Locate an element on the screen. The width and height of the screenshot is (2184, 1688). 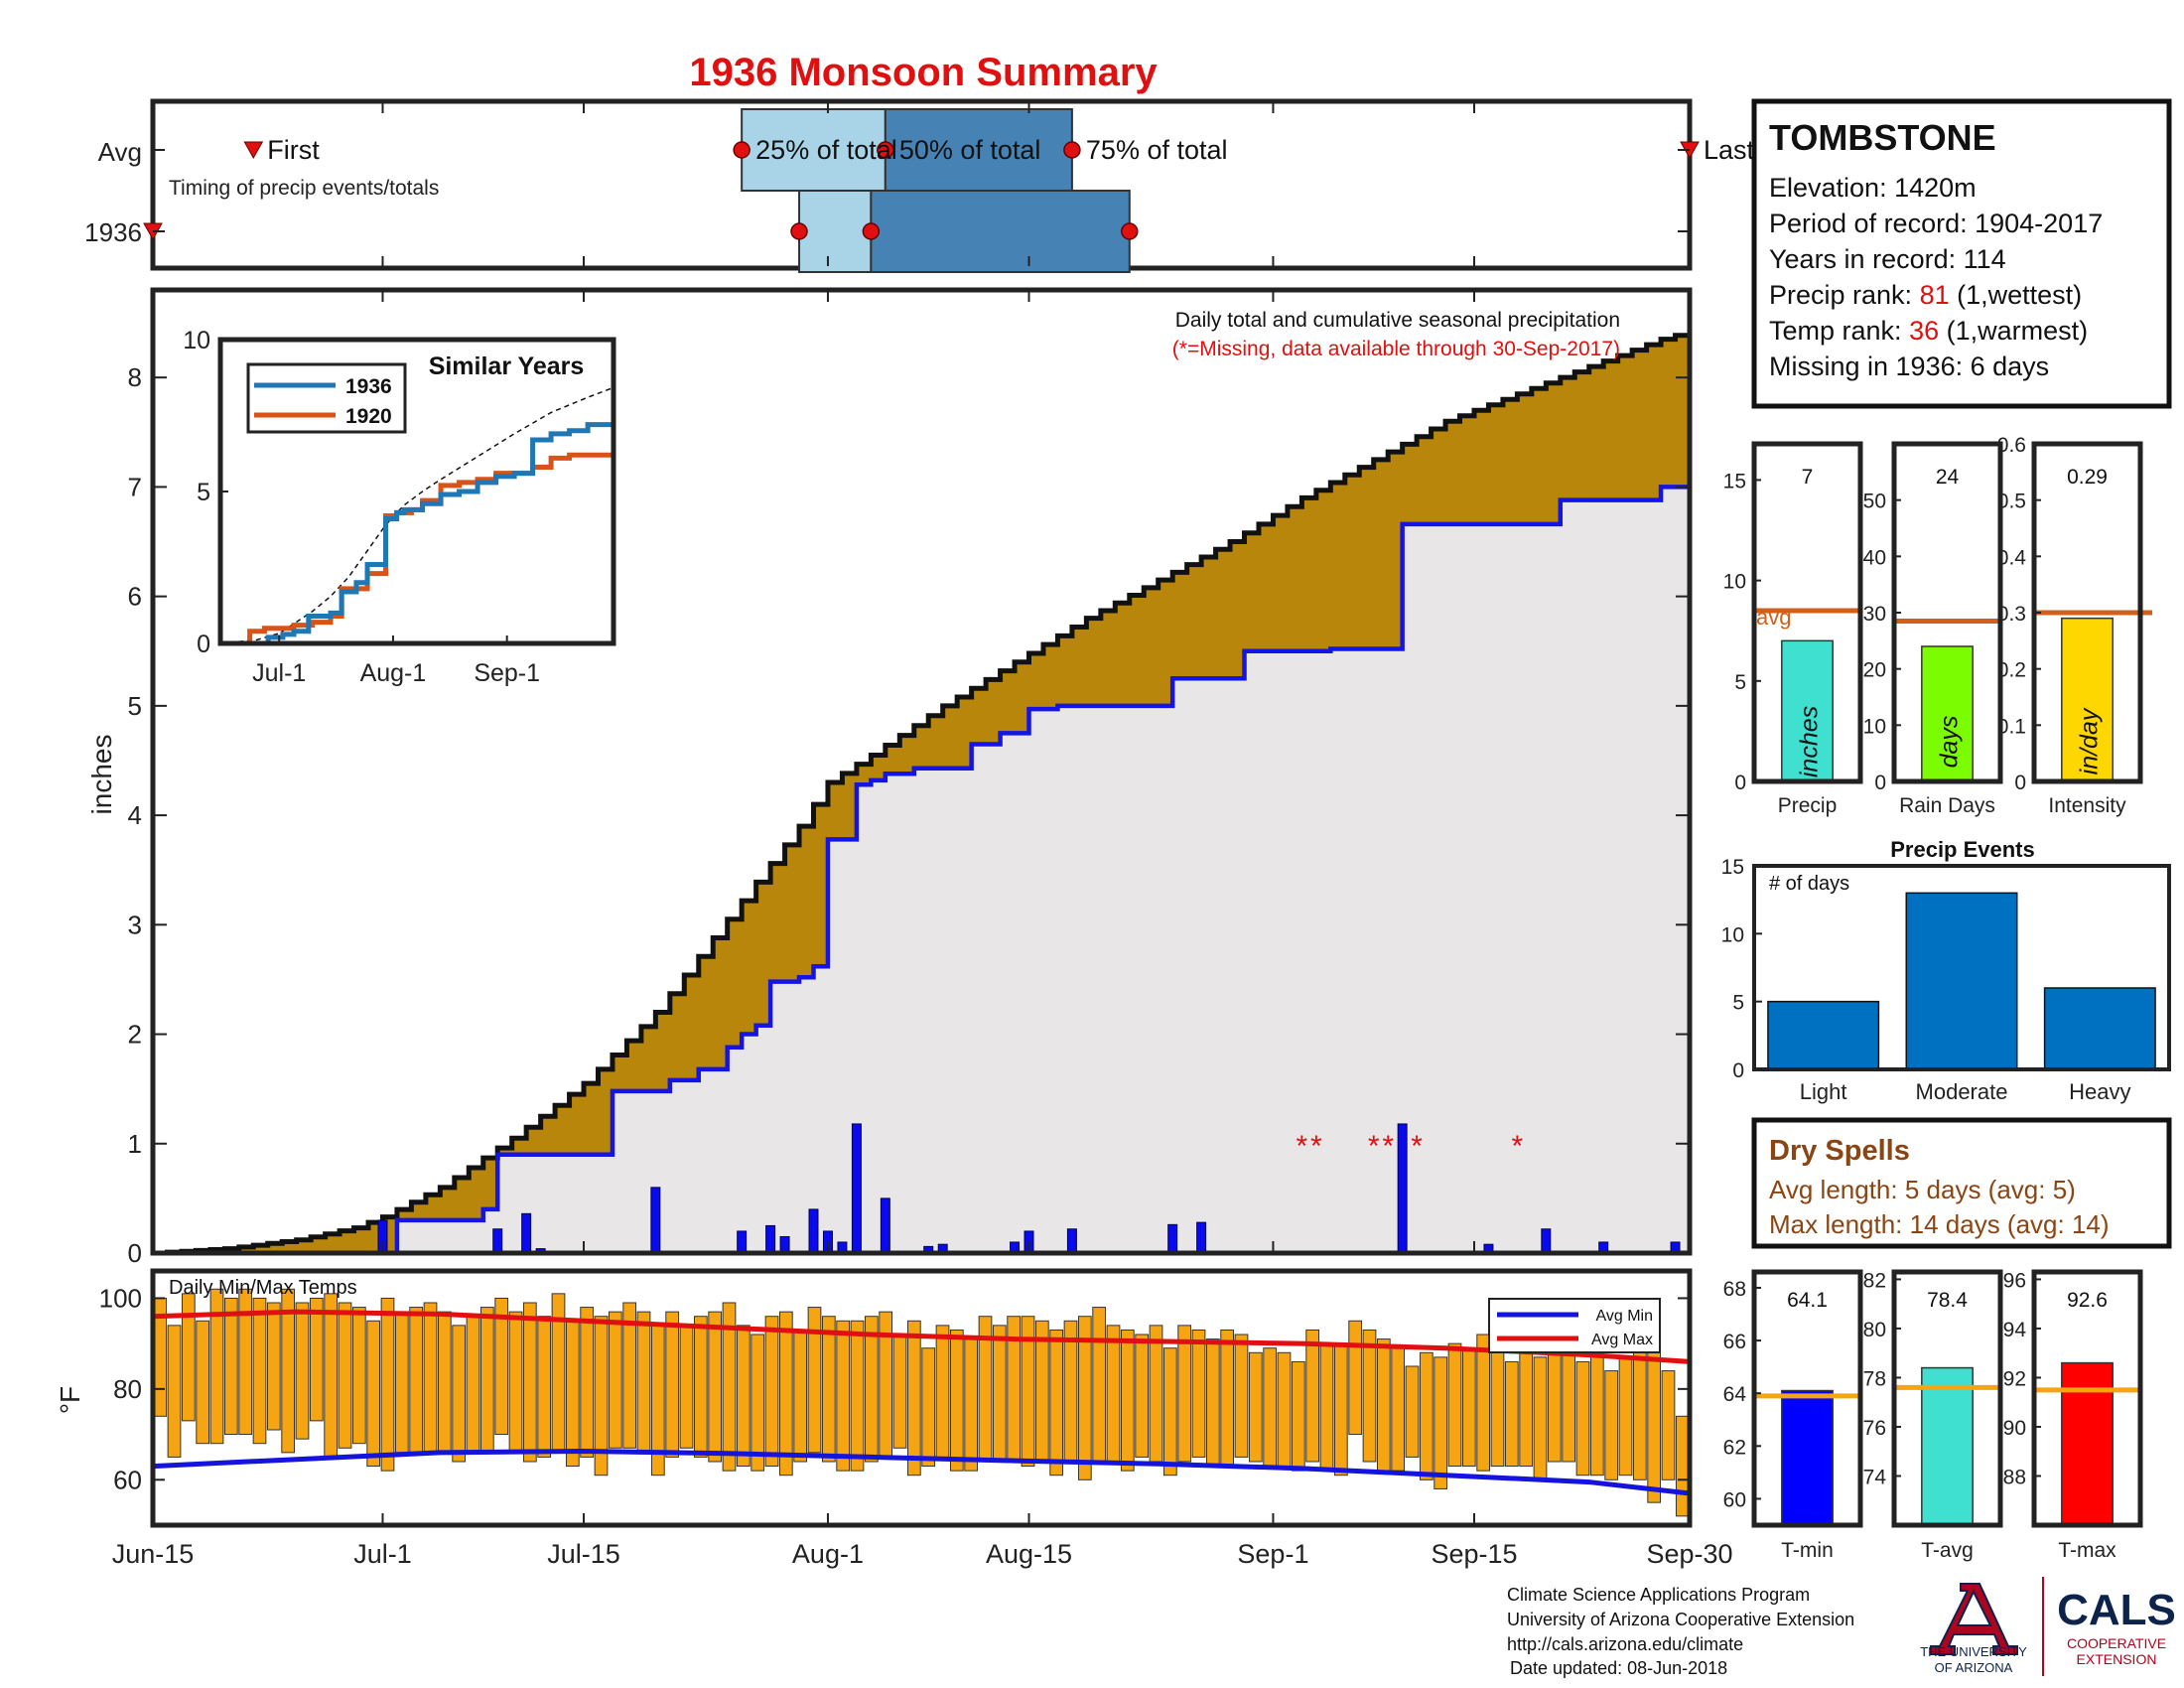
inset-xtick-label: Aug-1 is located at coordinates (393, 673).